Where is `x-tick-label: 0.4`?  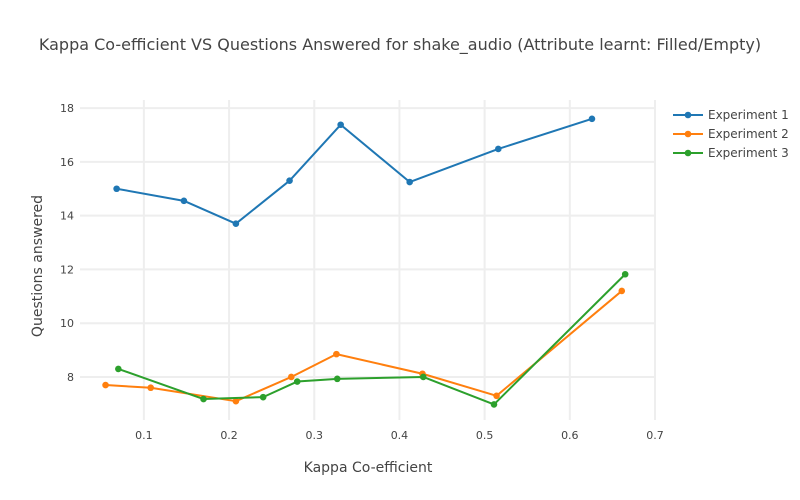 x-tick-label: 0.4 is located at coordinates (400, 435).